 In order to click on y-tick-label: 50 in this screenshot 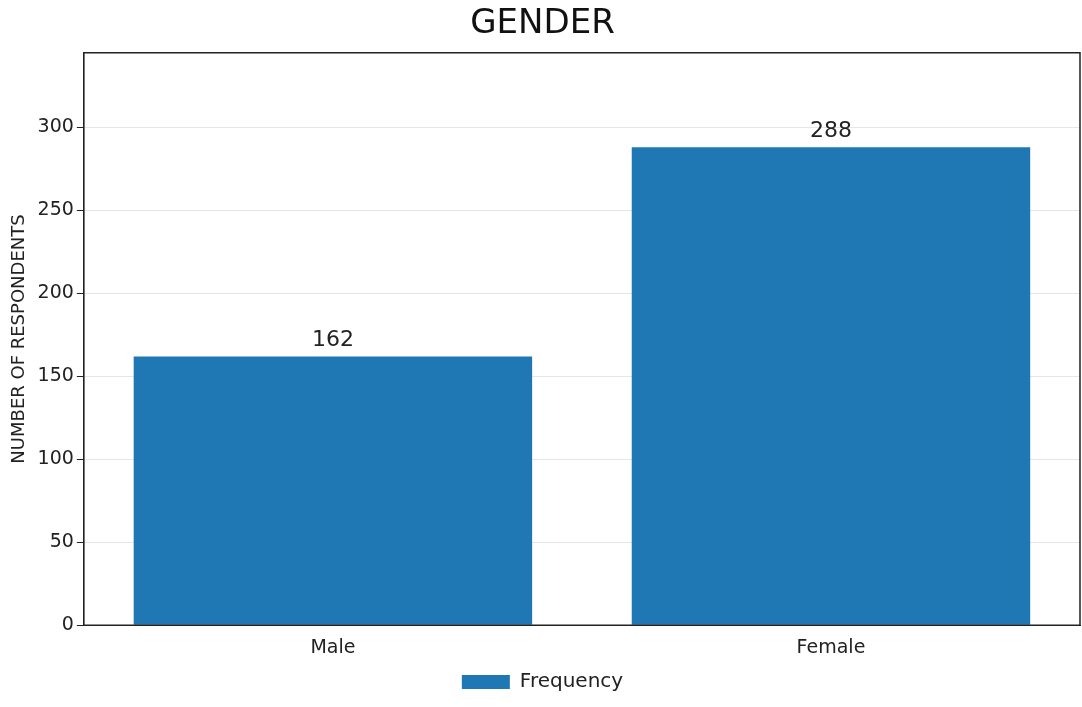, I will do `click(61, 540)`.